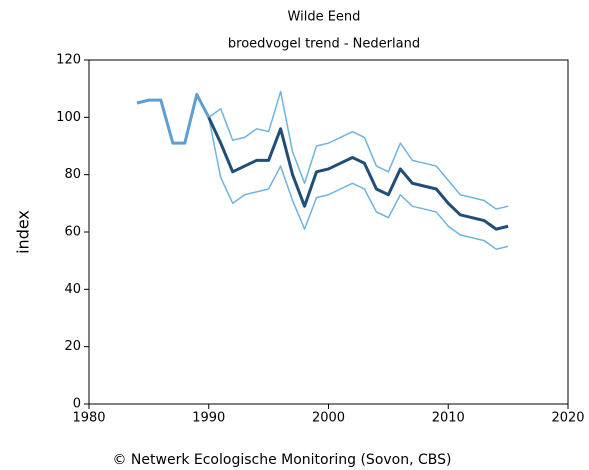 The height and width of the screenshot is (470, 589). What do you see at coordinates (567, 418) in the screenshot?
I see `x-tick-label: 2020` at bounding box center [567, 418].